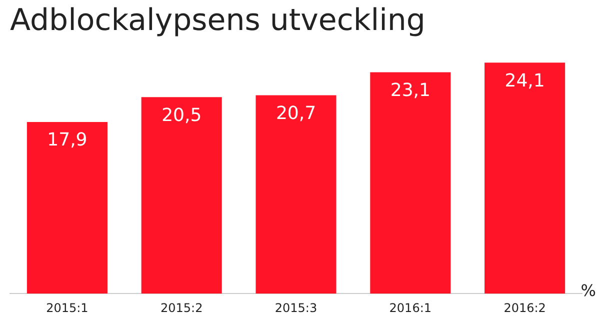 Image resolution: width=600 pixels, height=324 pixels. I want to click on data-label: 23,1, so click(410, 90).